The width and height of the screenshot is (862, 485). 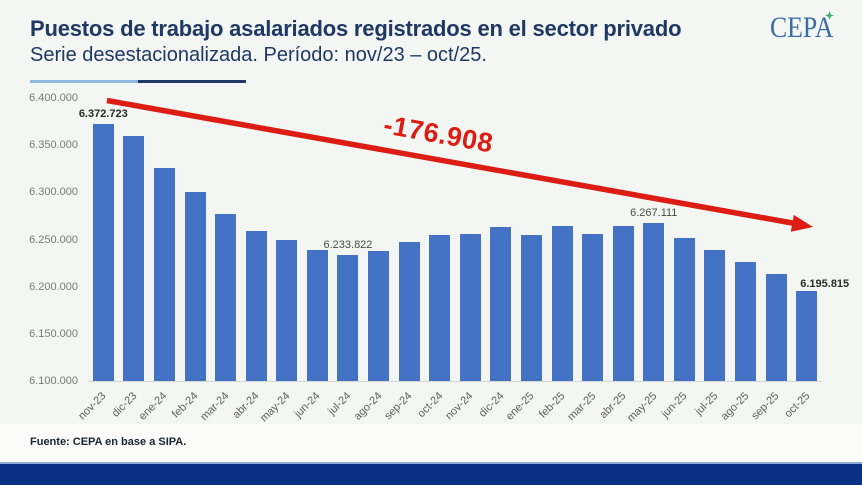 What do you see at coordinates (53, 381) in the screenshot?
I see `y-tick-label: 6.100.000` at bounding box center [53, 381].